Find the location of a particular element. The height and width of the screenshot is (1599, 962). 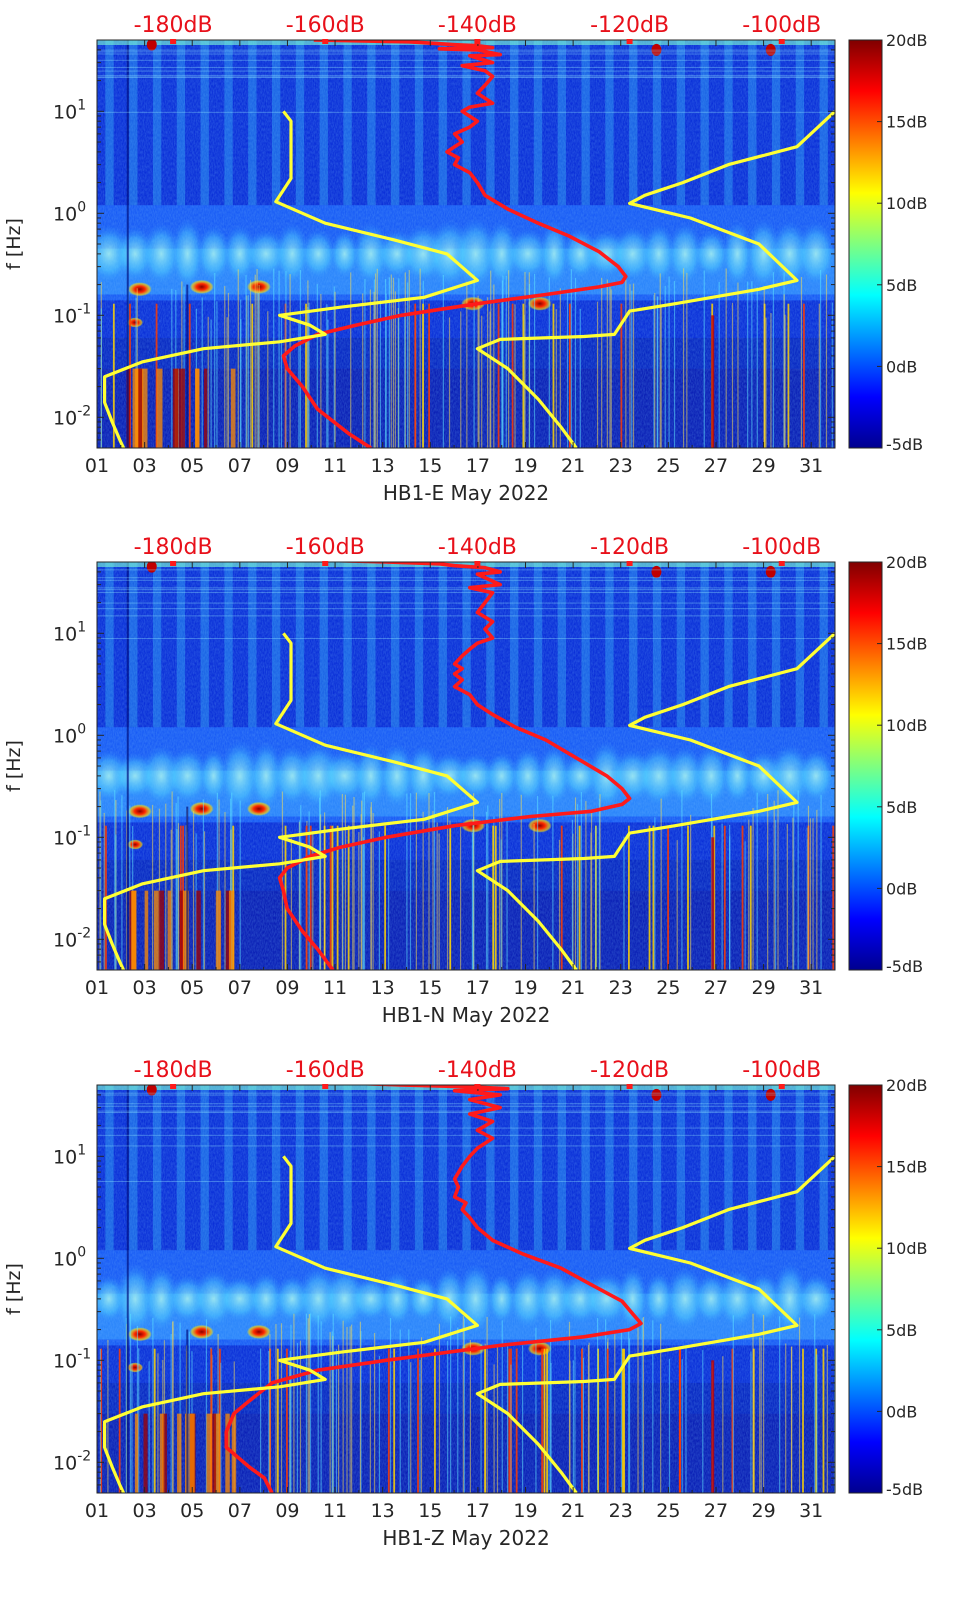

x-tick-label: 09 is located at coordinates (287, 1511).